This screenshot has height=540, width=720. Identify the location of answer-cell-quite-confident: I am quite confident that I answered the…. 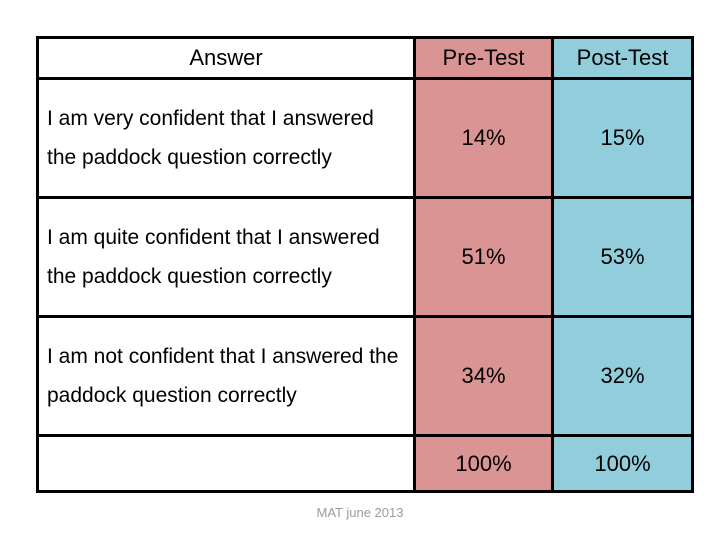
(226, 257).